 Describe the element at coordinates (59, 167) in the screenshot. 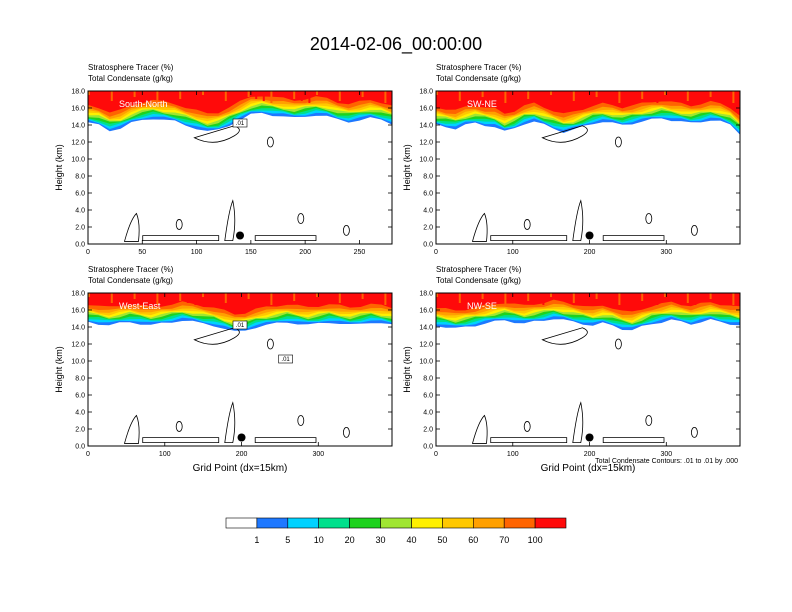

I see `y-axis-label: Height (km)` at that location.